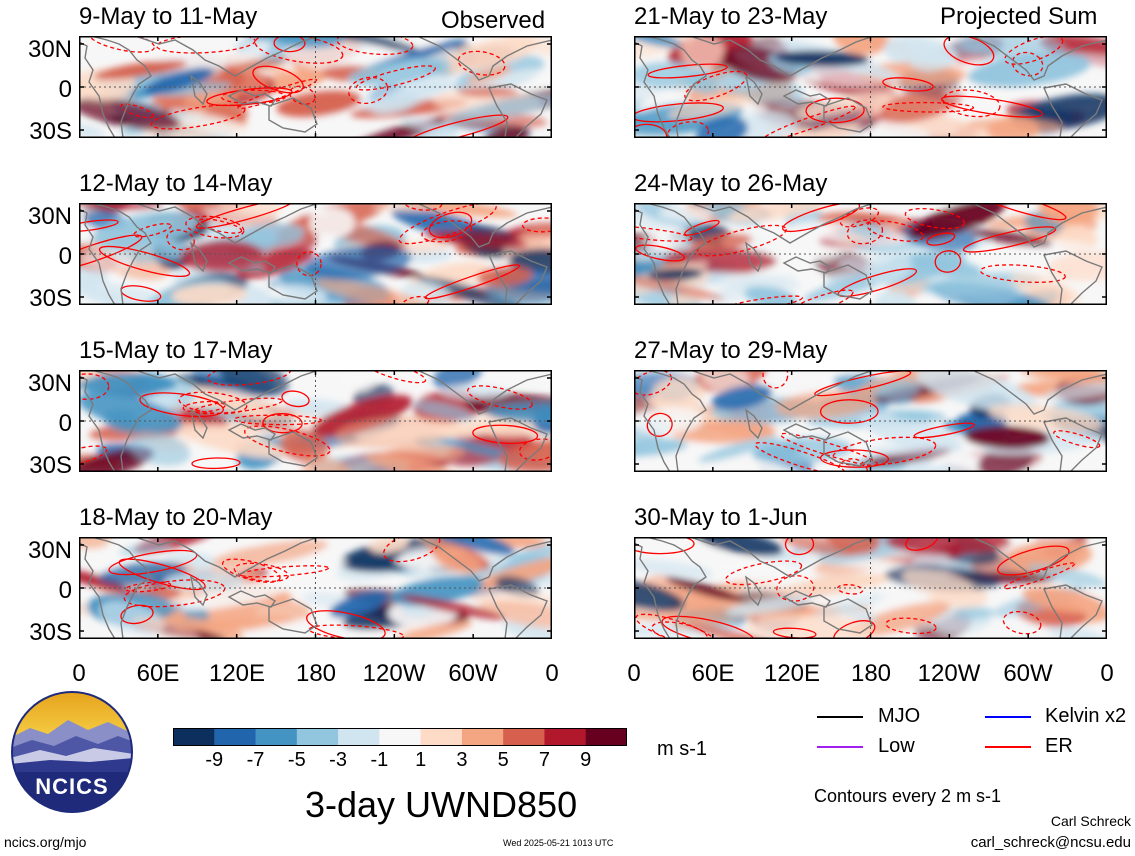  Describe the element at coordinates (1019, 16) in the screenshot. I see `column-title-projected: Projected Sum` at that location.